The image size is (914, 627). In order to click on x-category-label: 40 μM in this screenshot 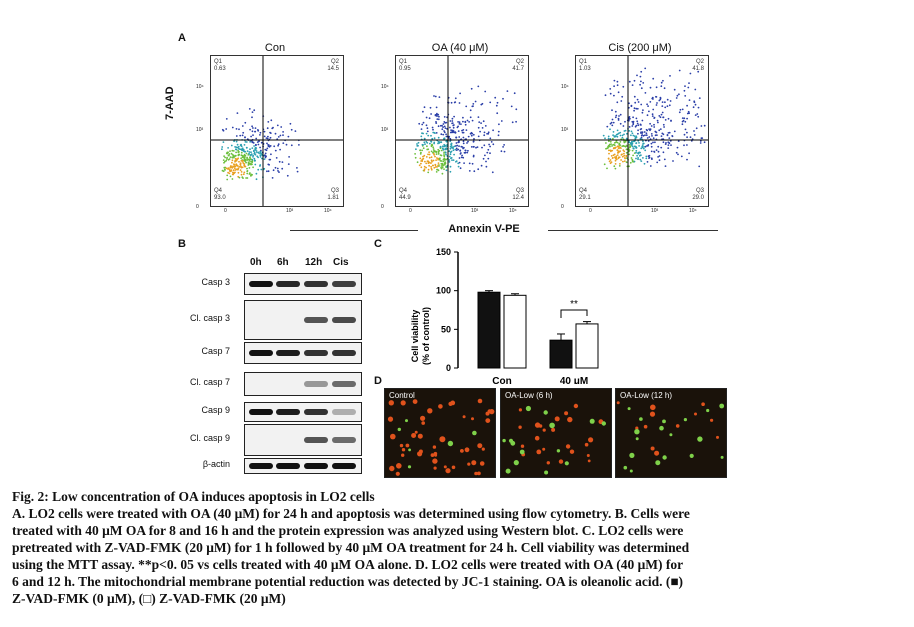, I will do `click(574, 380)`.